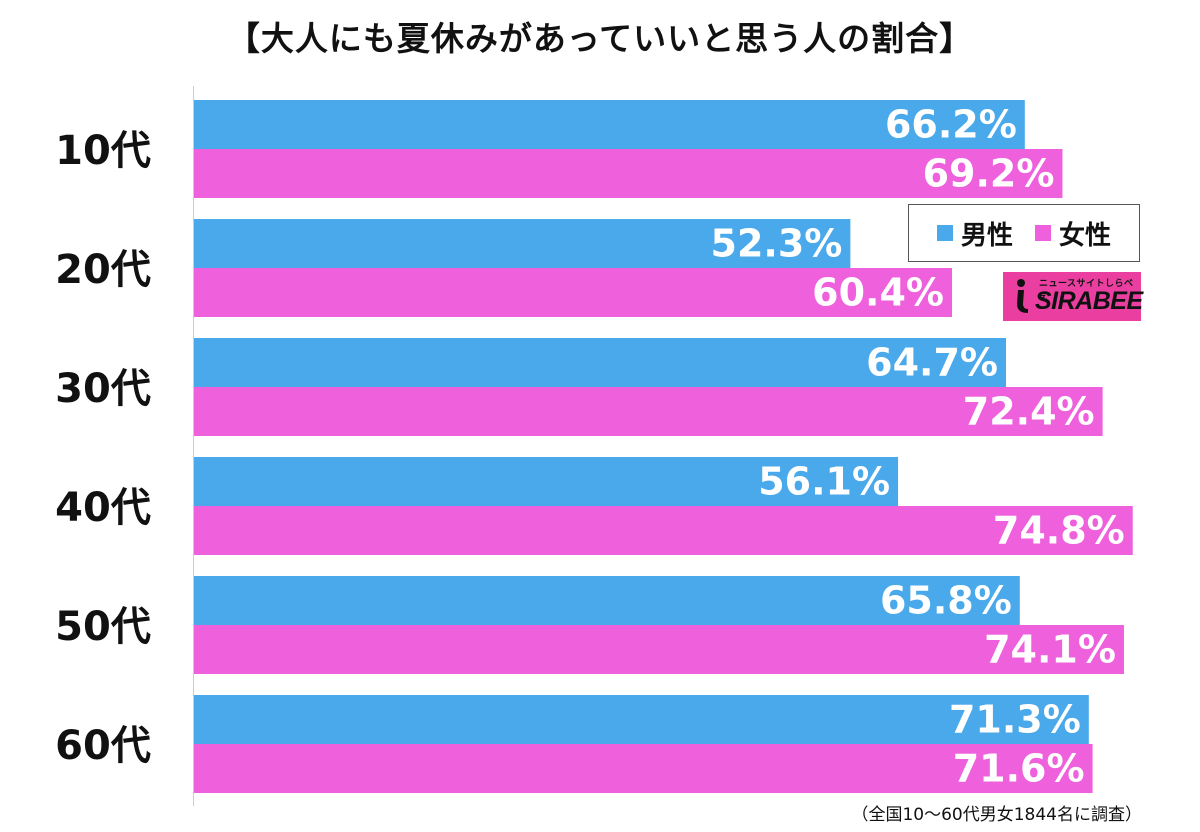 This screenshot has width=1200, height=832. Describe the element at coordinates (996, 815) in the screenshot. I see `survey-note: （全国10〜60代男女1844名に調査）` at that location.